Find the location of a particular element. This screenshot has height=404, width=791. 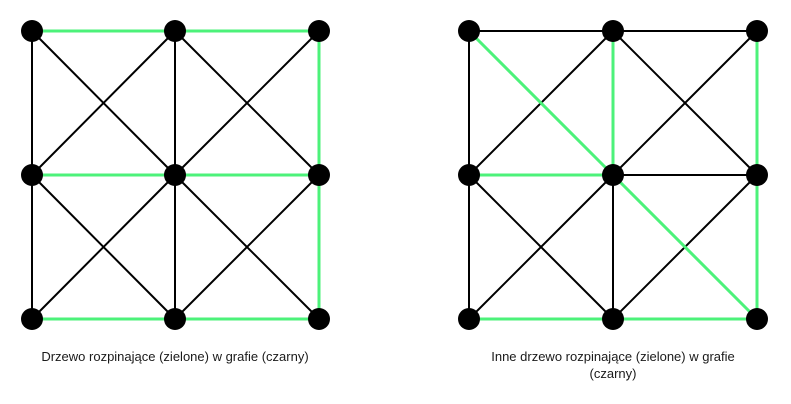

graph-edge-b2-c1 is located at coordinates (541, 247).